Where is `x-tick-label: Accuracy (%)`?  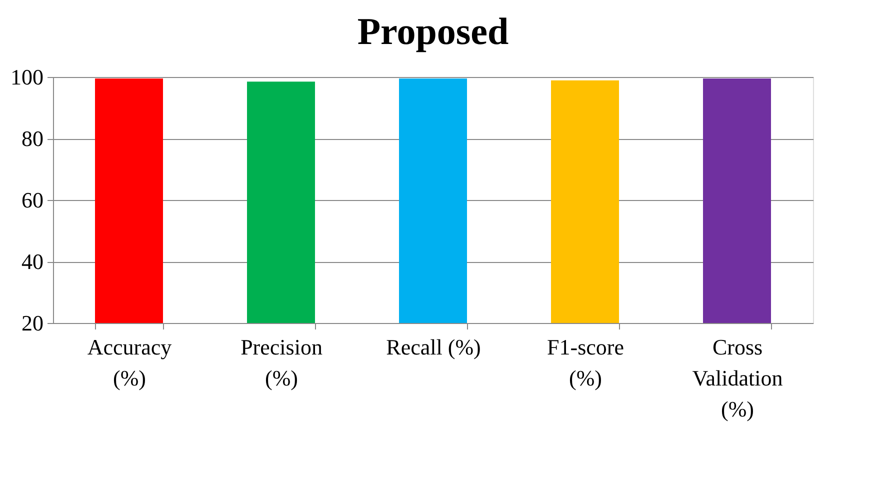
x-tick-label: Accuracy (%) is located at coordinates (129, 362).